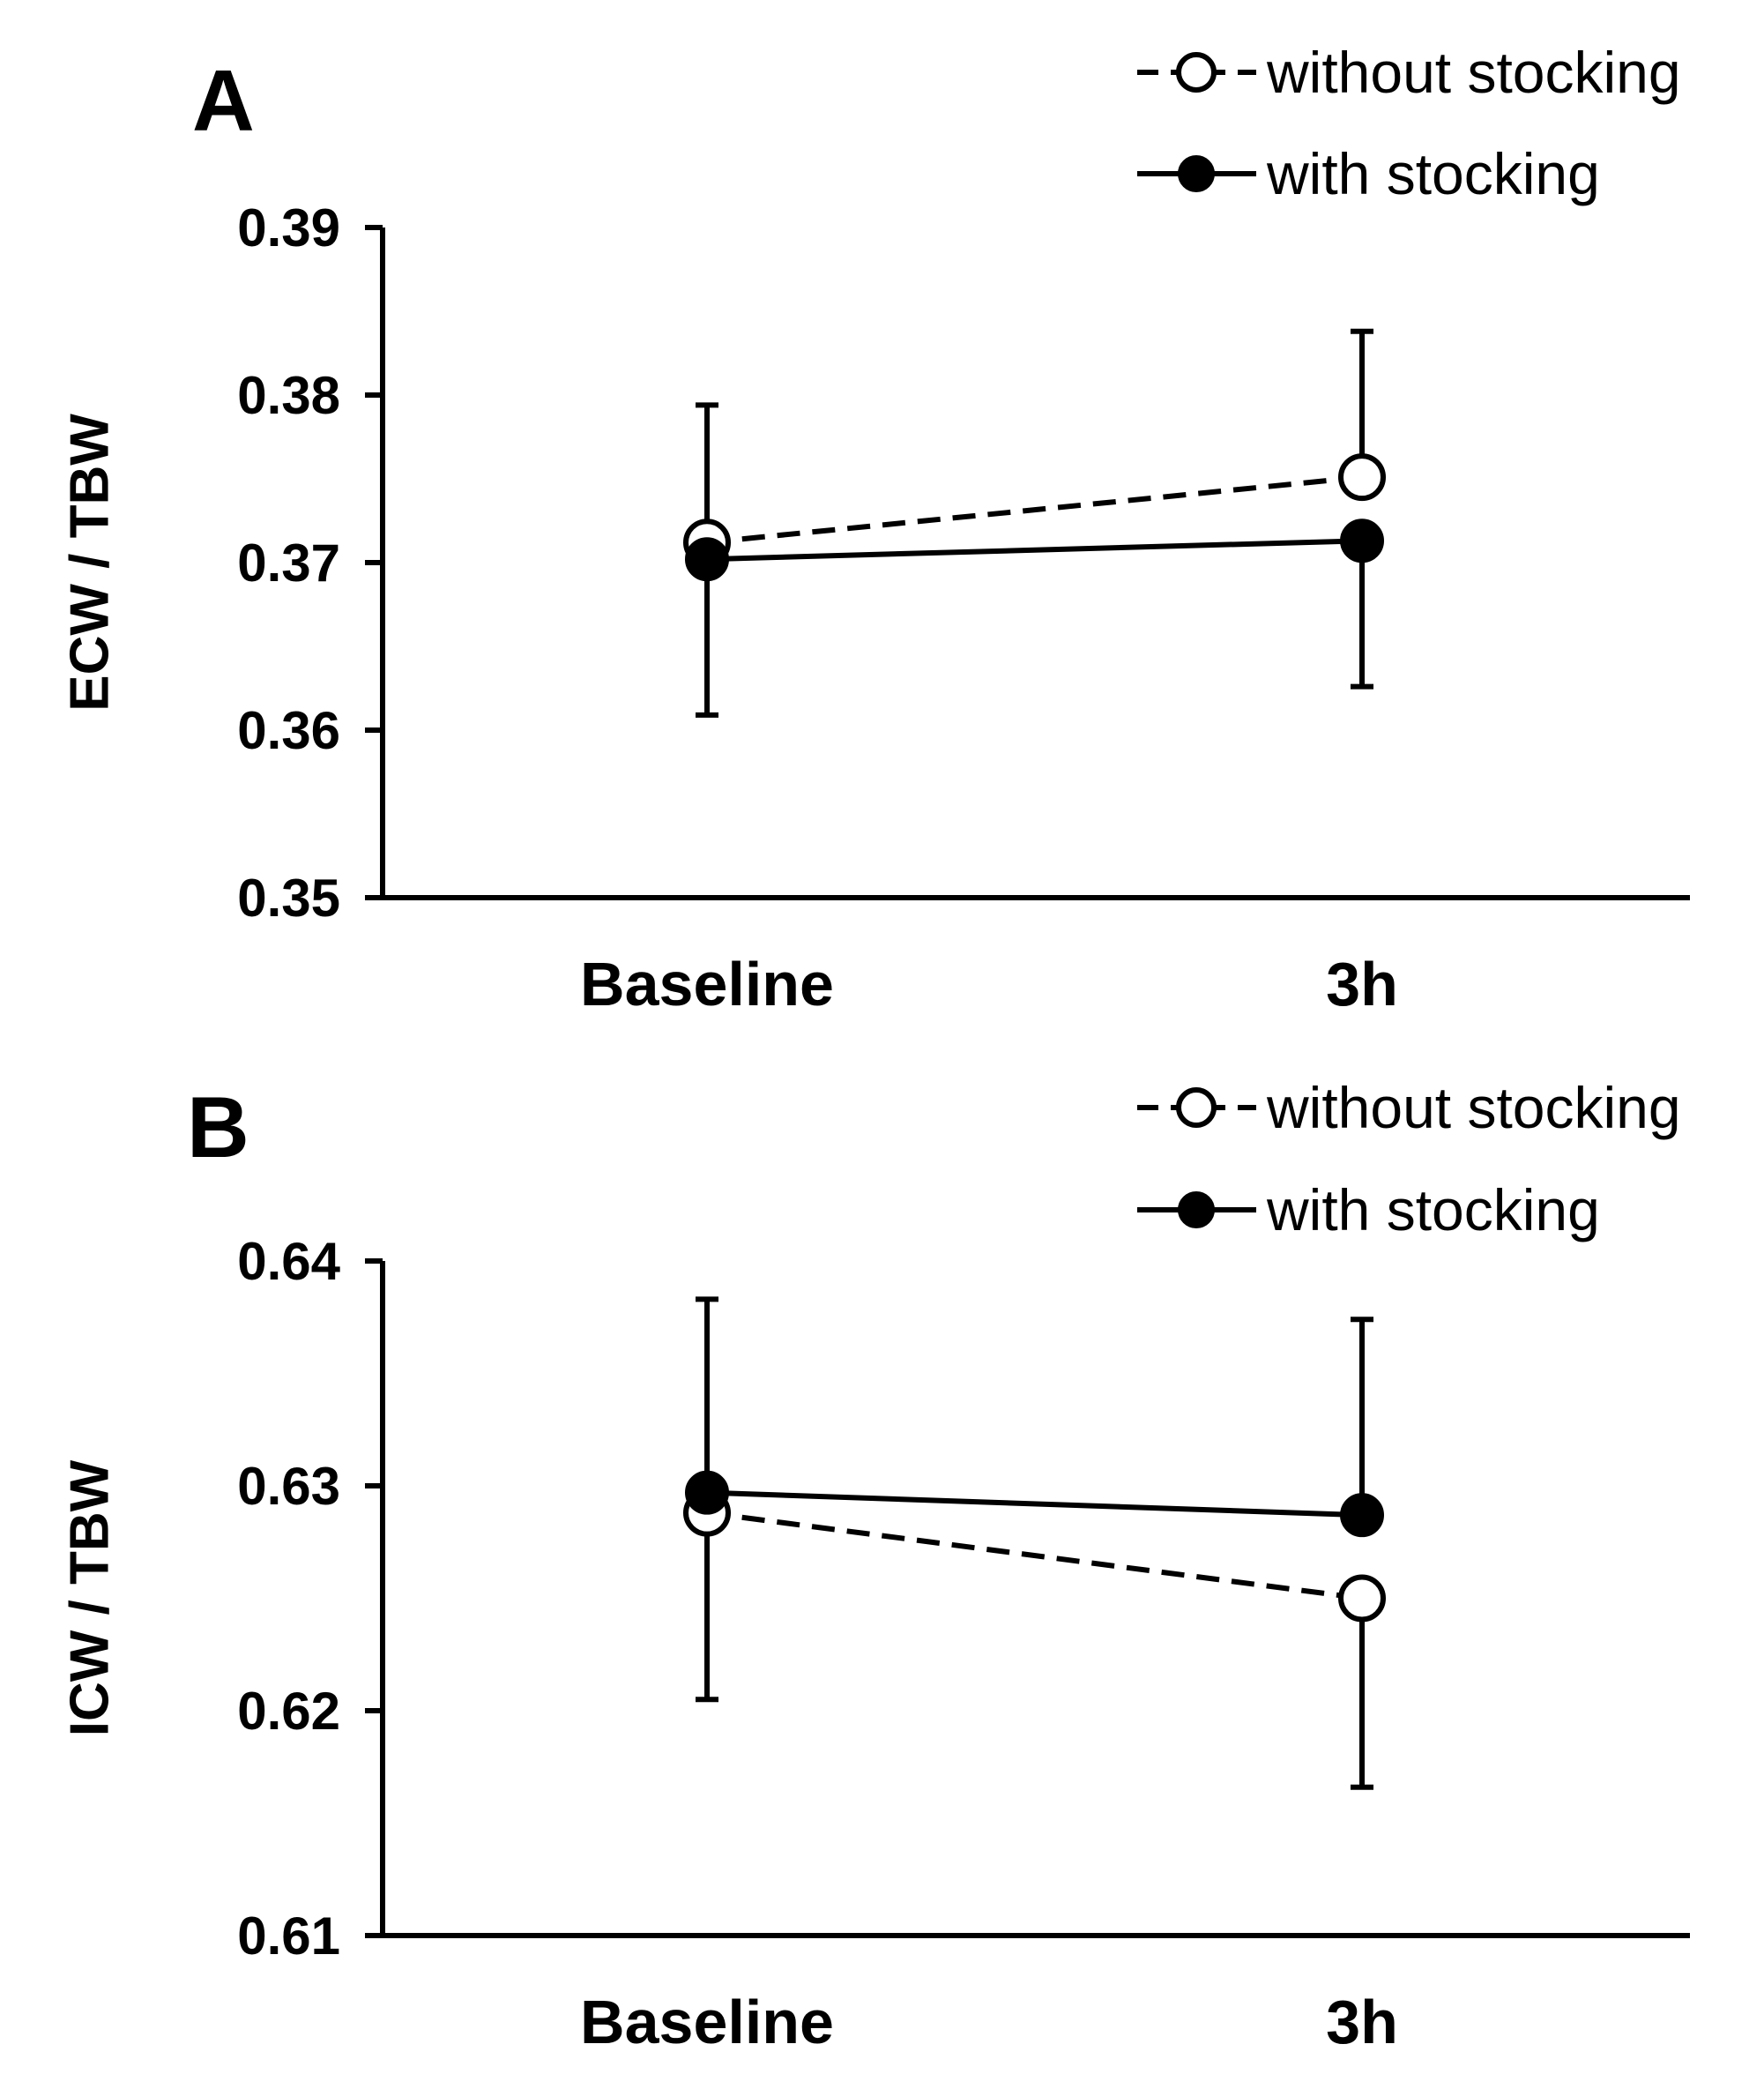  What do you see at coordinates (223, 100) in the screenshot?
I see `panel-letter: A` at bounding box center [223, 100].